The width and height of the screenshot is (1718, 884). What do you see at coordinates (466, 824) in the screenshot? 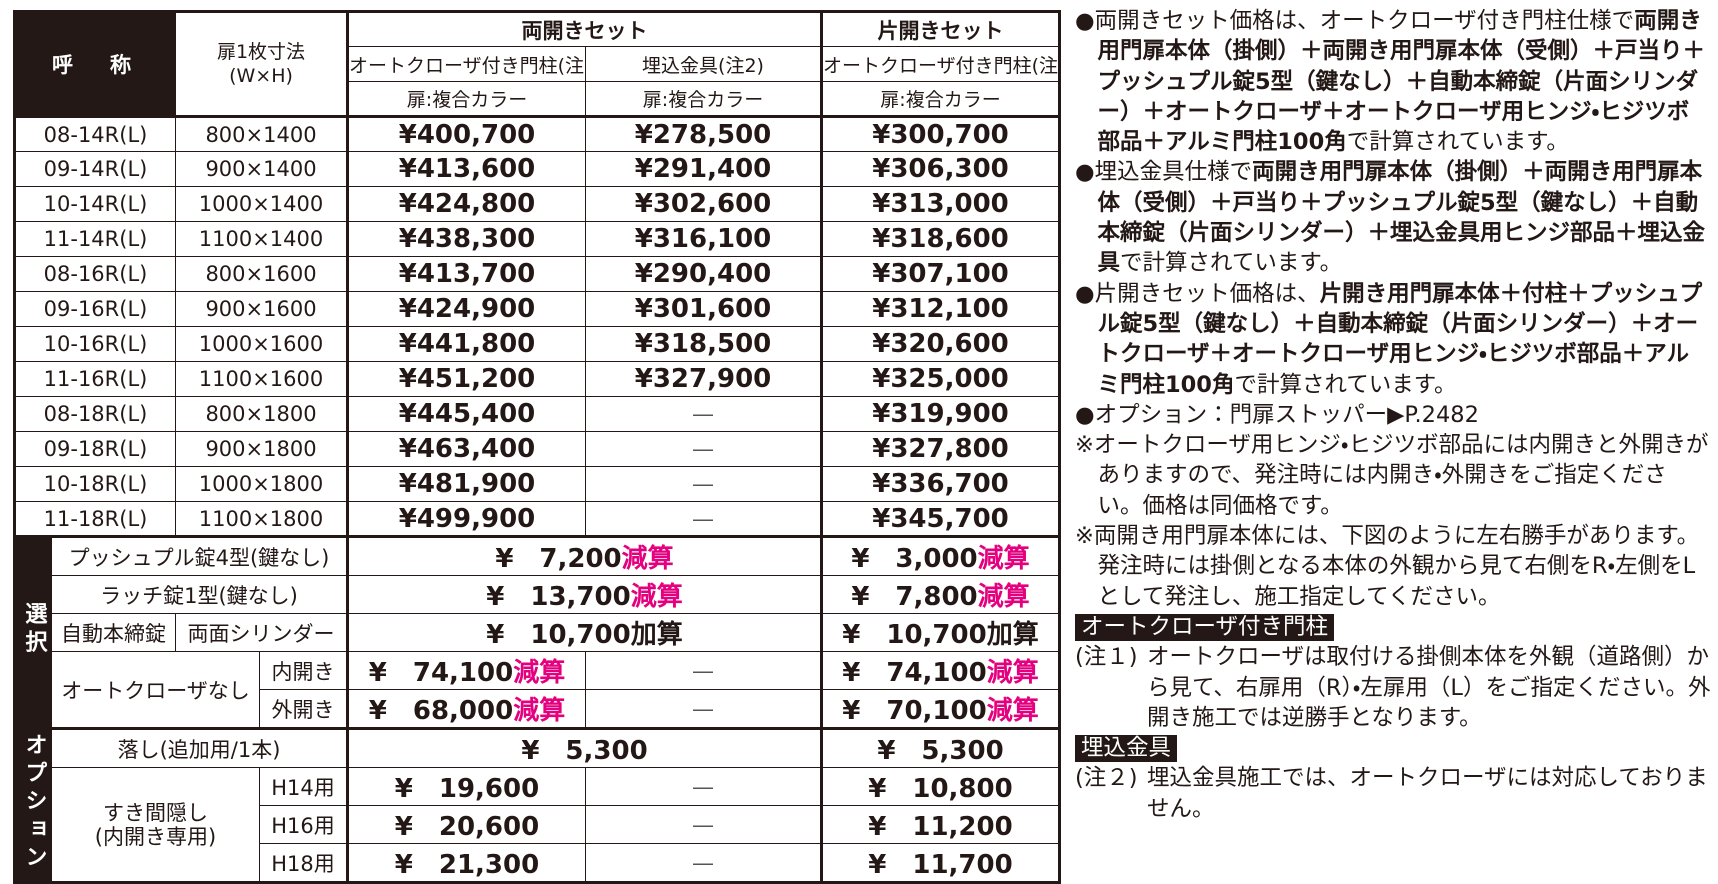
I see `price: ¥ 20,600` at bounding box center [466, 824].